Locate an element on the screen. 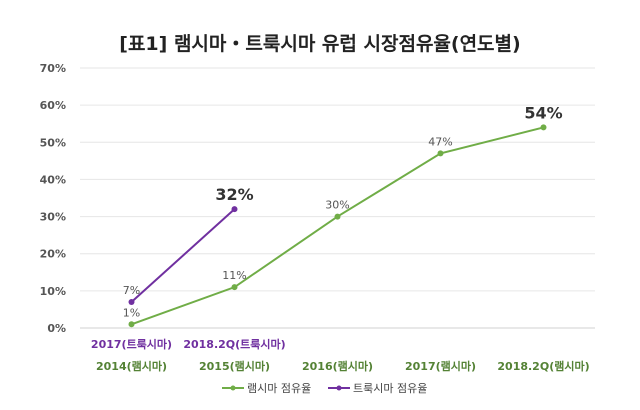  data-label: 30% is located at coordinates (337, 205).